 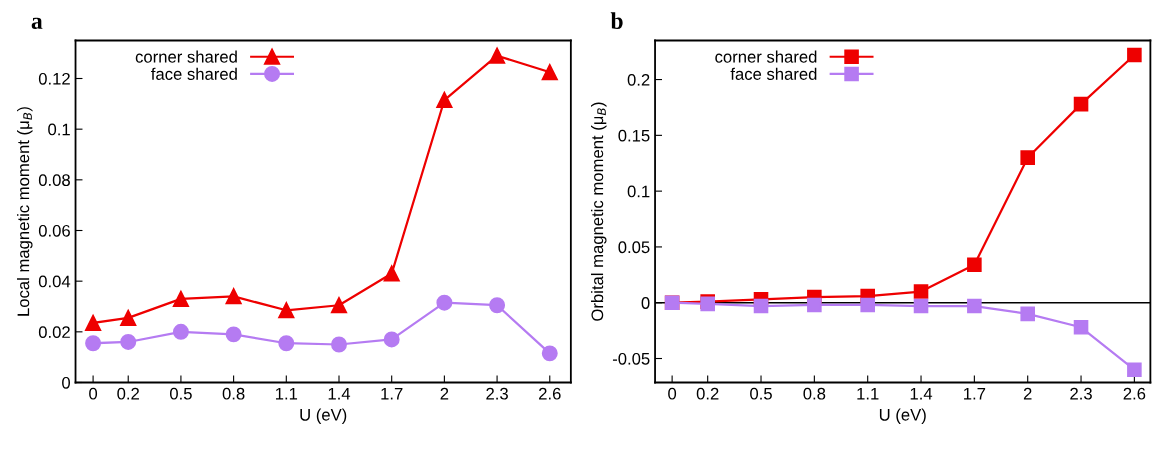 I want to click on y-axis-title: Local magnetic moment (μ$_{B}$), so click(x=25, y=211).